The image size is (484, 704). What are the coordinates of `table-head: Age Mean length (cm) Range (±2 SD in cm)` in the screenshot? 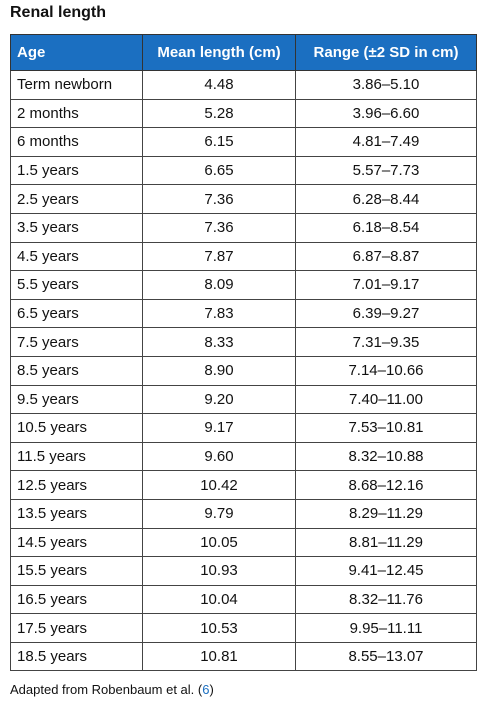 It's located at (243, 52).